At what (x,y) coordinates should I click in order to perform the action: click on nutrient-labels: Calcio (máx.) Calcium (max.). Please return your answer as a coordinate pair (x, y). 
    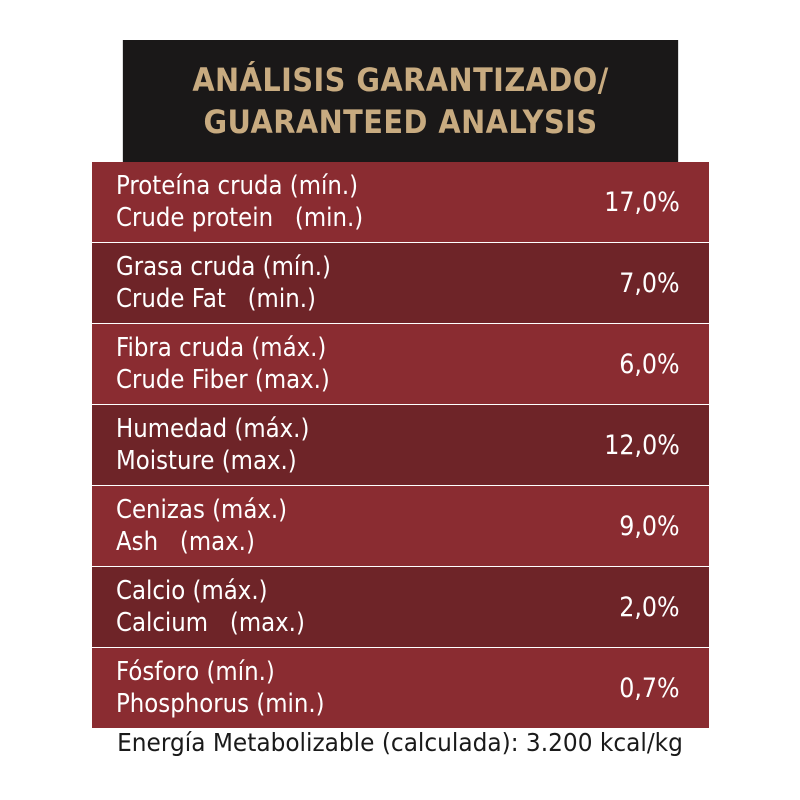
    Looking at the image, I should click on (210, 607).